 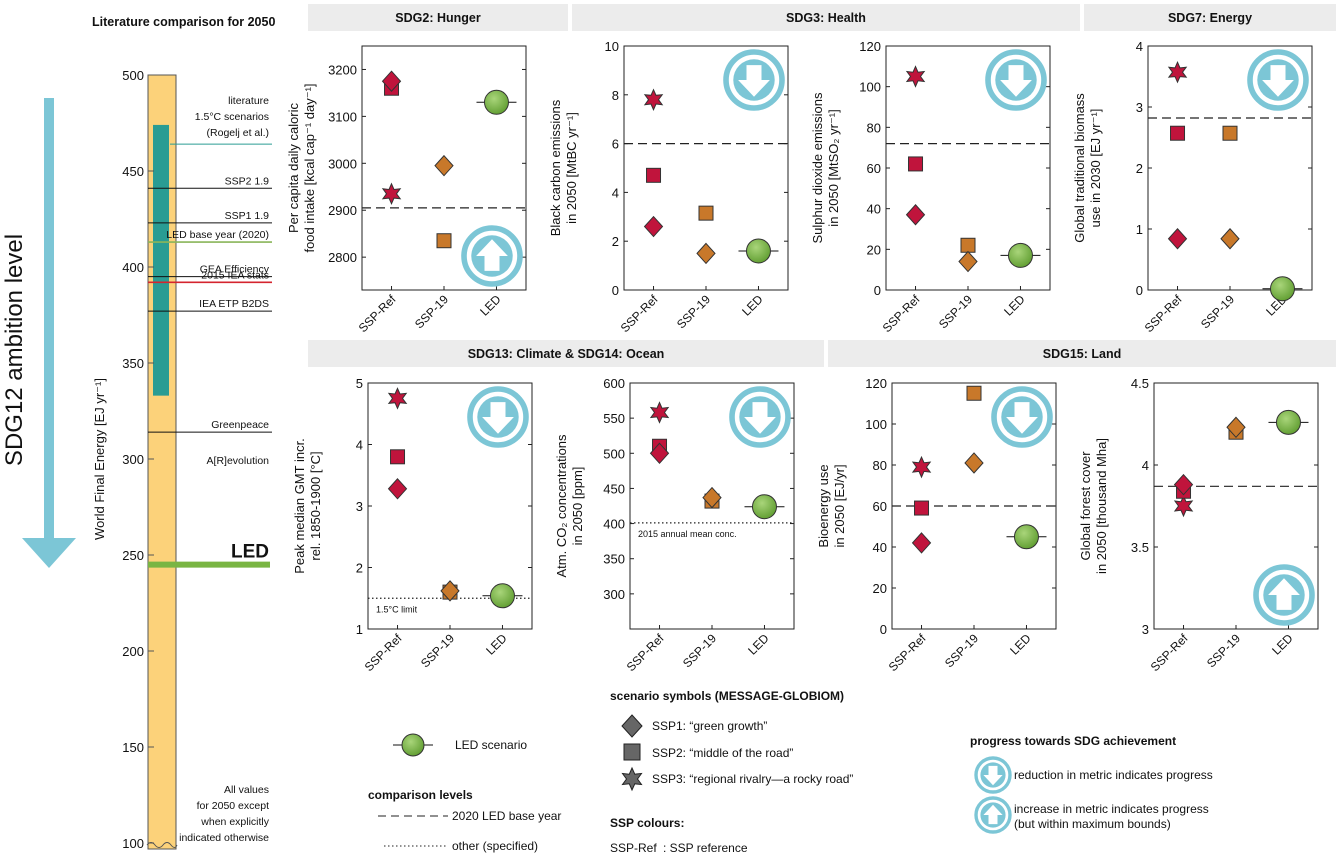 What do you see at coordinates (342, 69) in the screenshot?
I see `y-tick-label: 3200` at bounding box center [342, 69].